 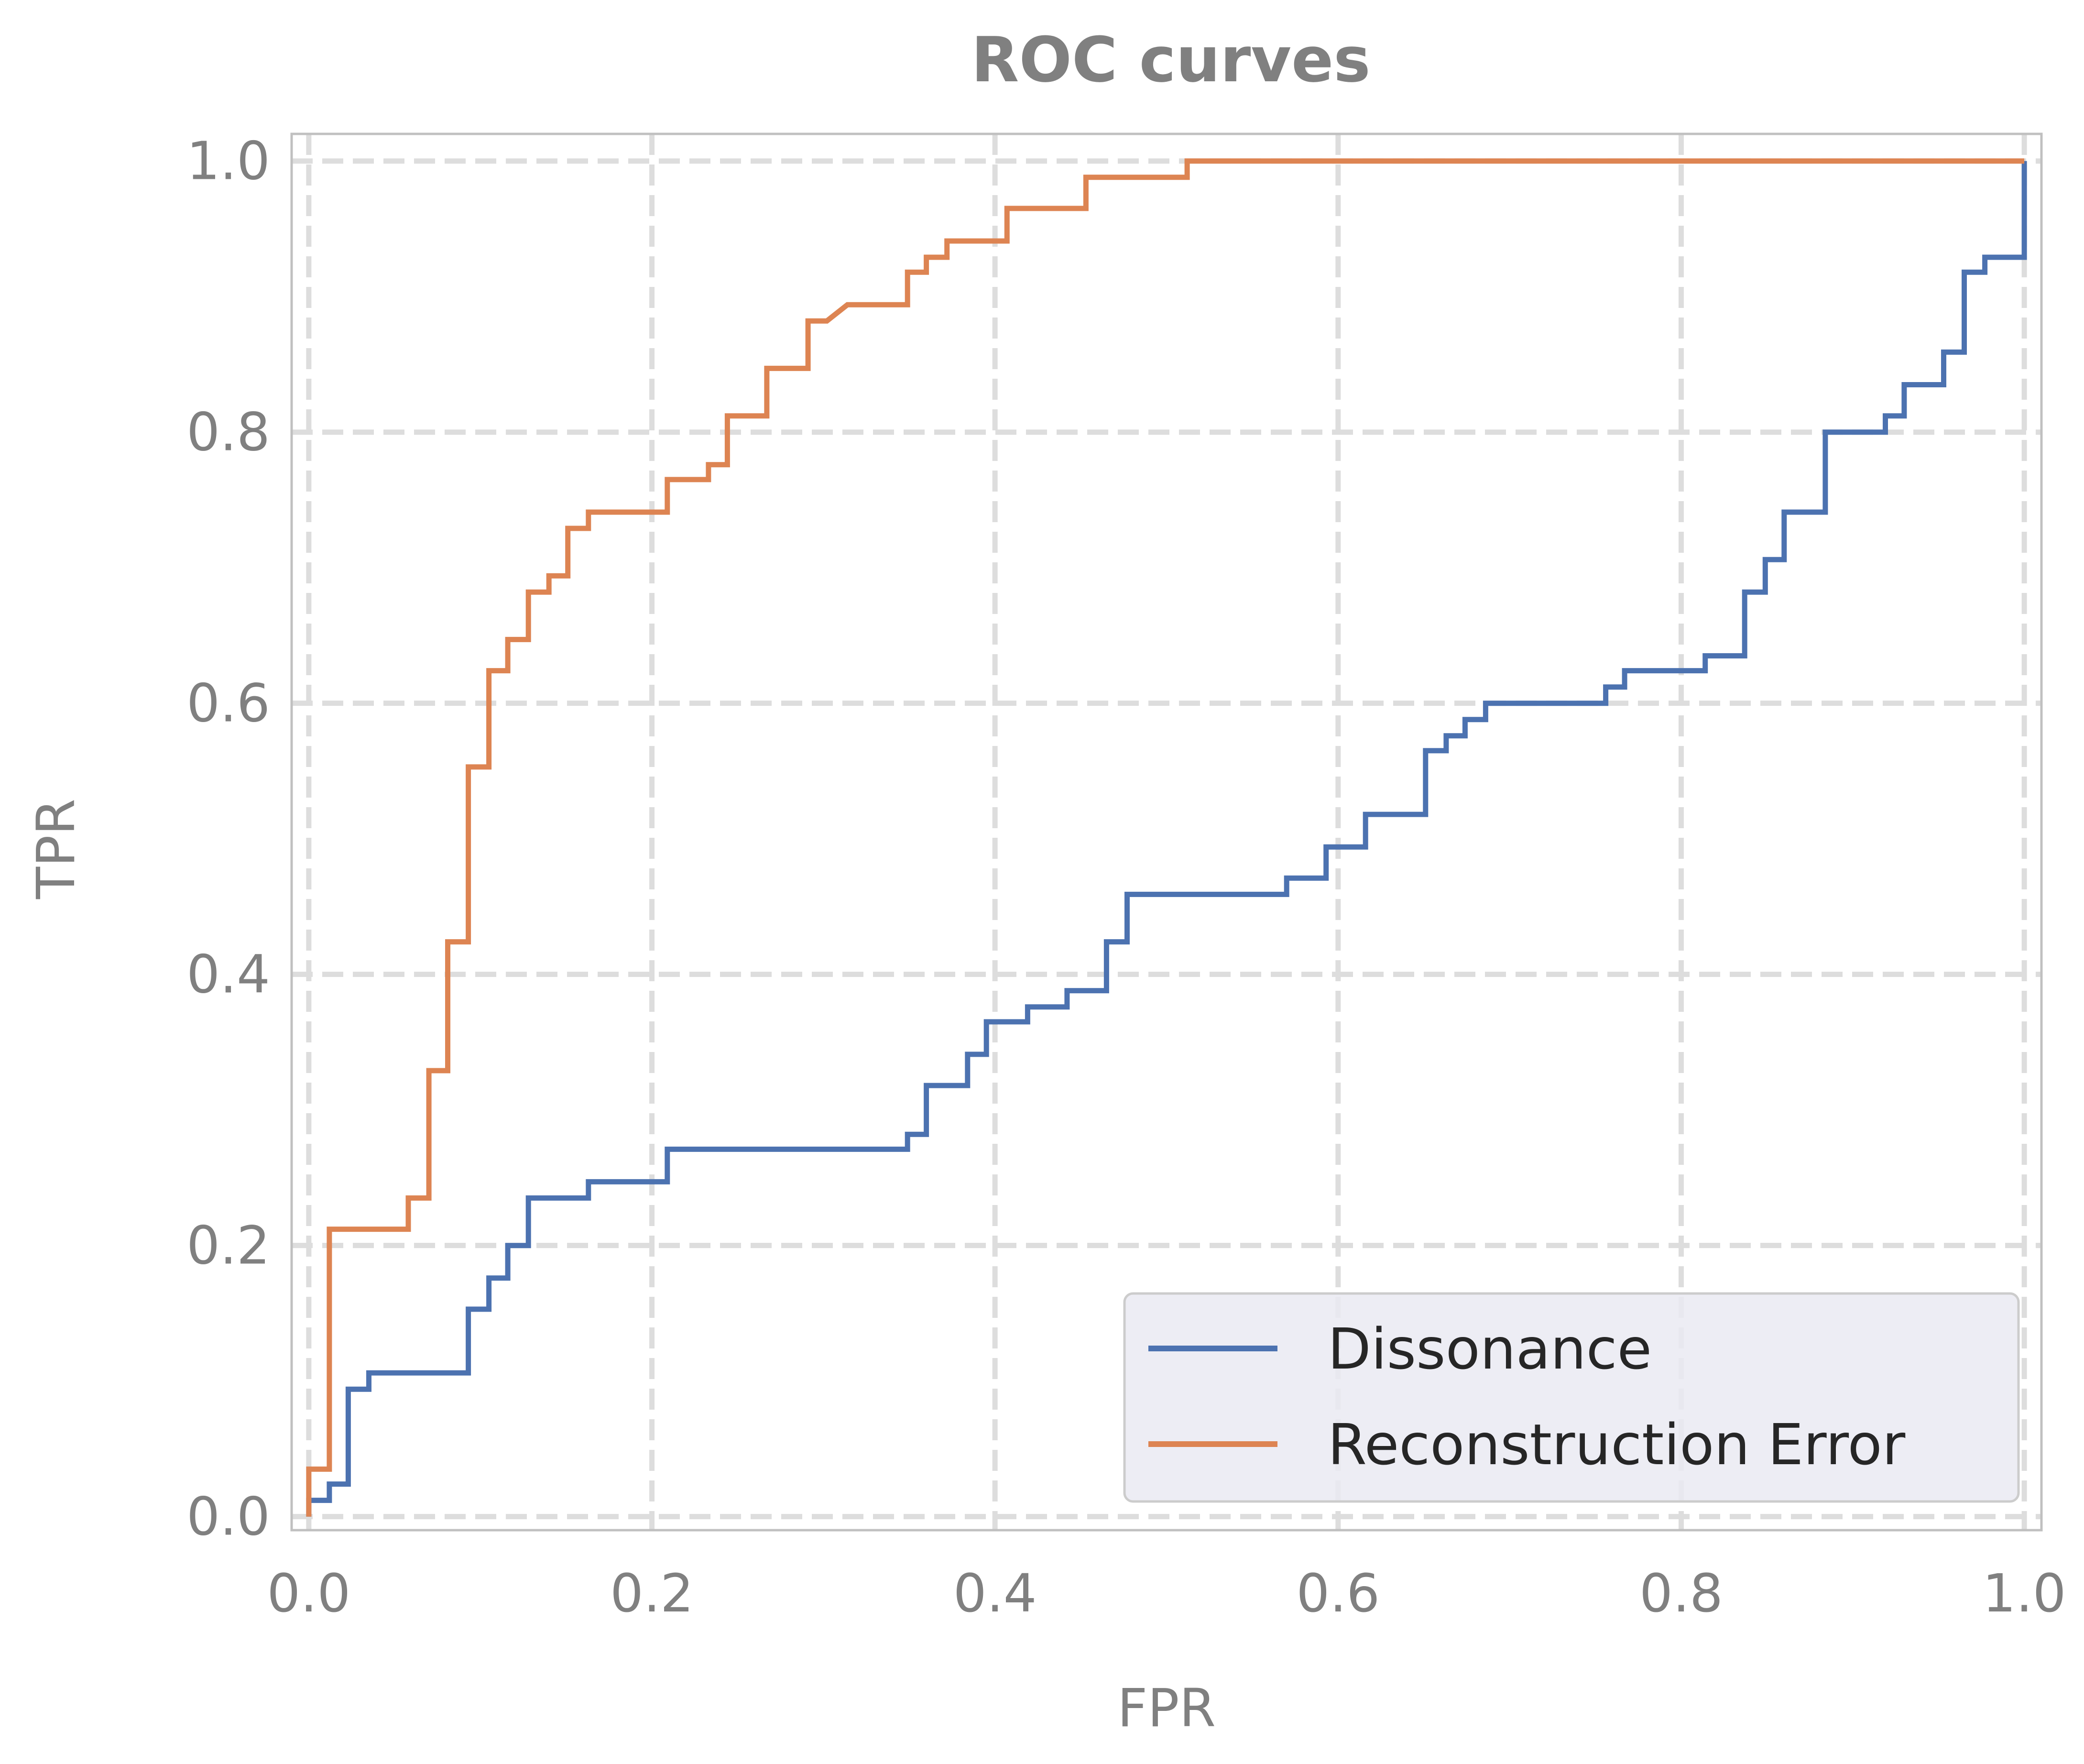 I want to click on x-tick-label: 1.0, so click(x=2025, y=1593).